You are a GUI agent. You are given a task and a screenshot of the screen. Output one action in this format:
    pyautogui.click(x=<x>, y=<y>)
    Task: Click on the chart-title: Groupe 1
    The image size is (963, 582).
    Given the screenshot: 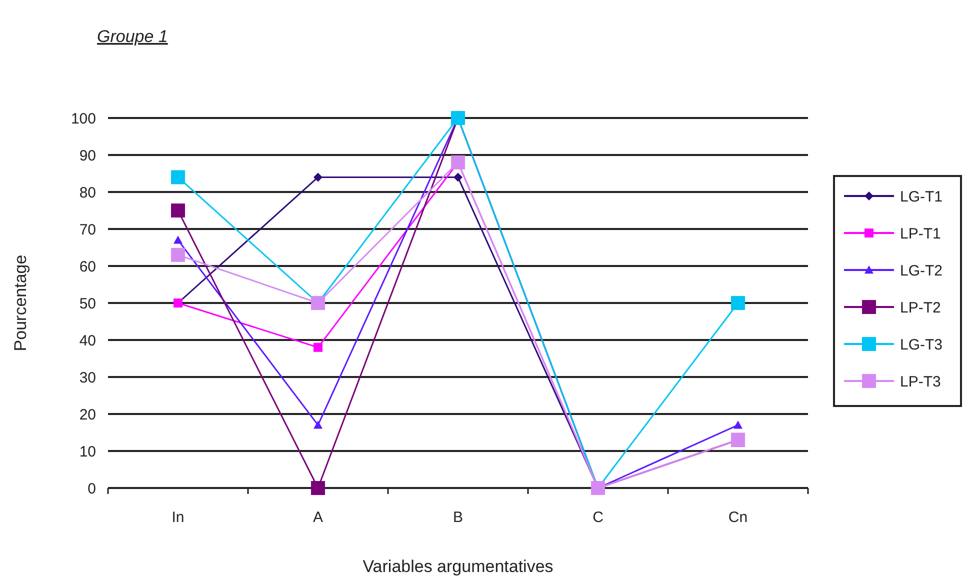 What is the action you would take?
    pyautogui.click(x=132, y=36)
    